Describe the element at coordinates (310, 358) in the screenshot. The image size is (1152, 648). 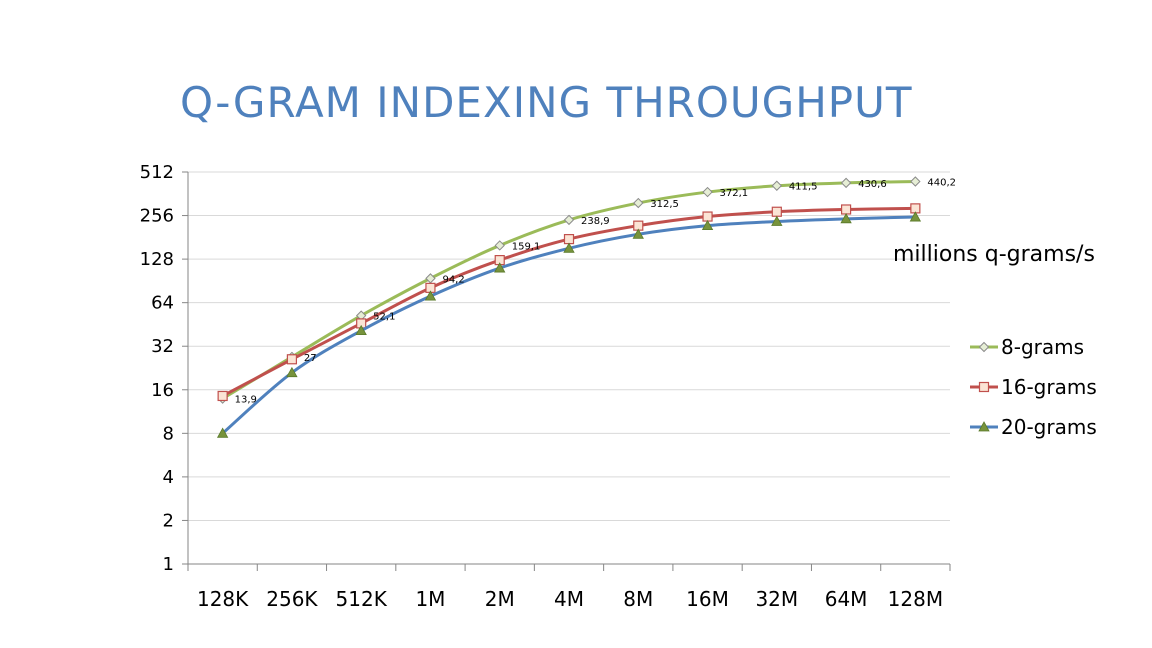
I see `data-label: 27` at that location.